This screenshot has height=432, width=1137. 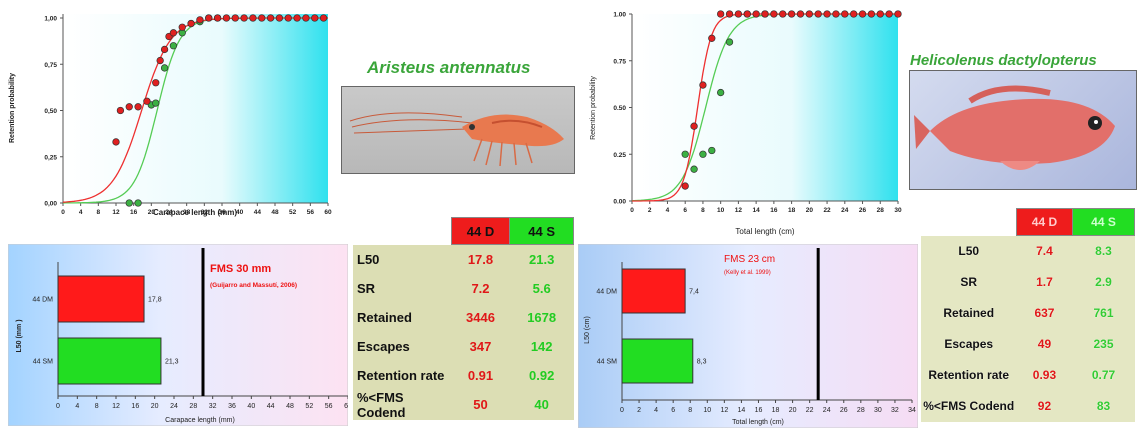 What do you see at coordinates (541, 346) in the screenshot?
I see `value-44s: 142` at bounding box center [541, 346].